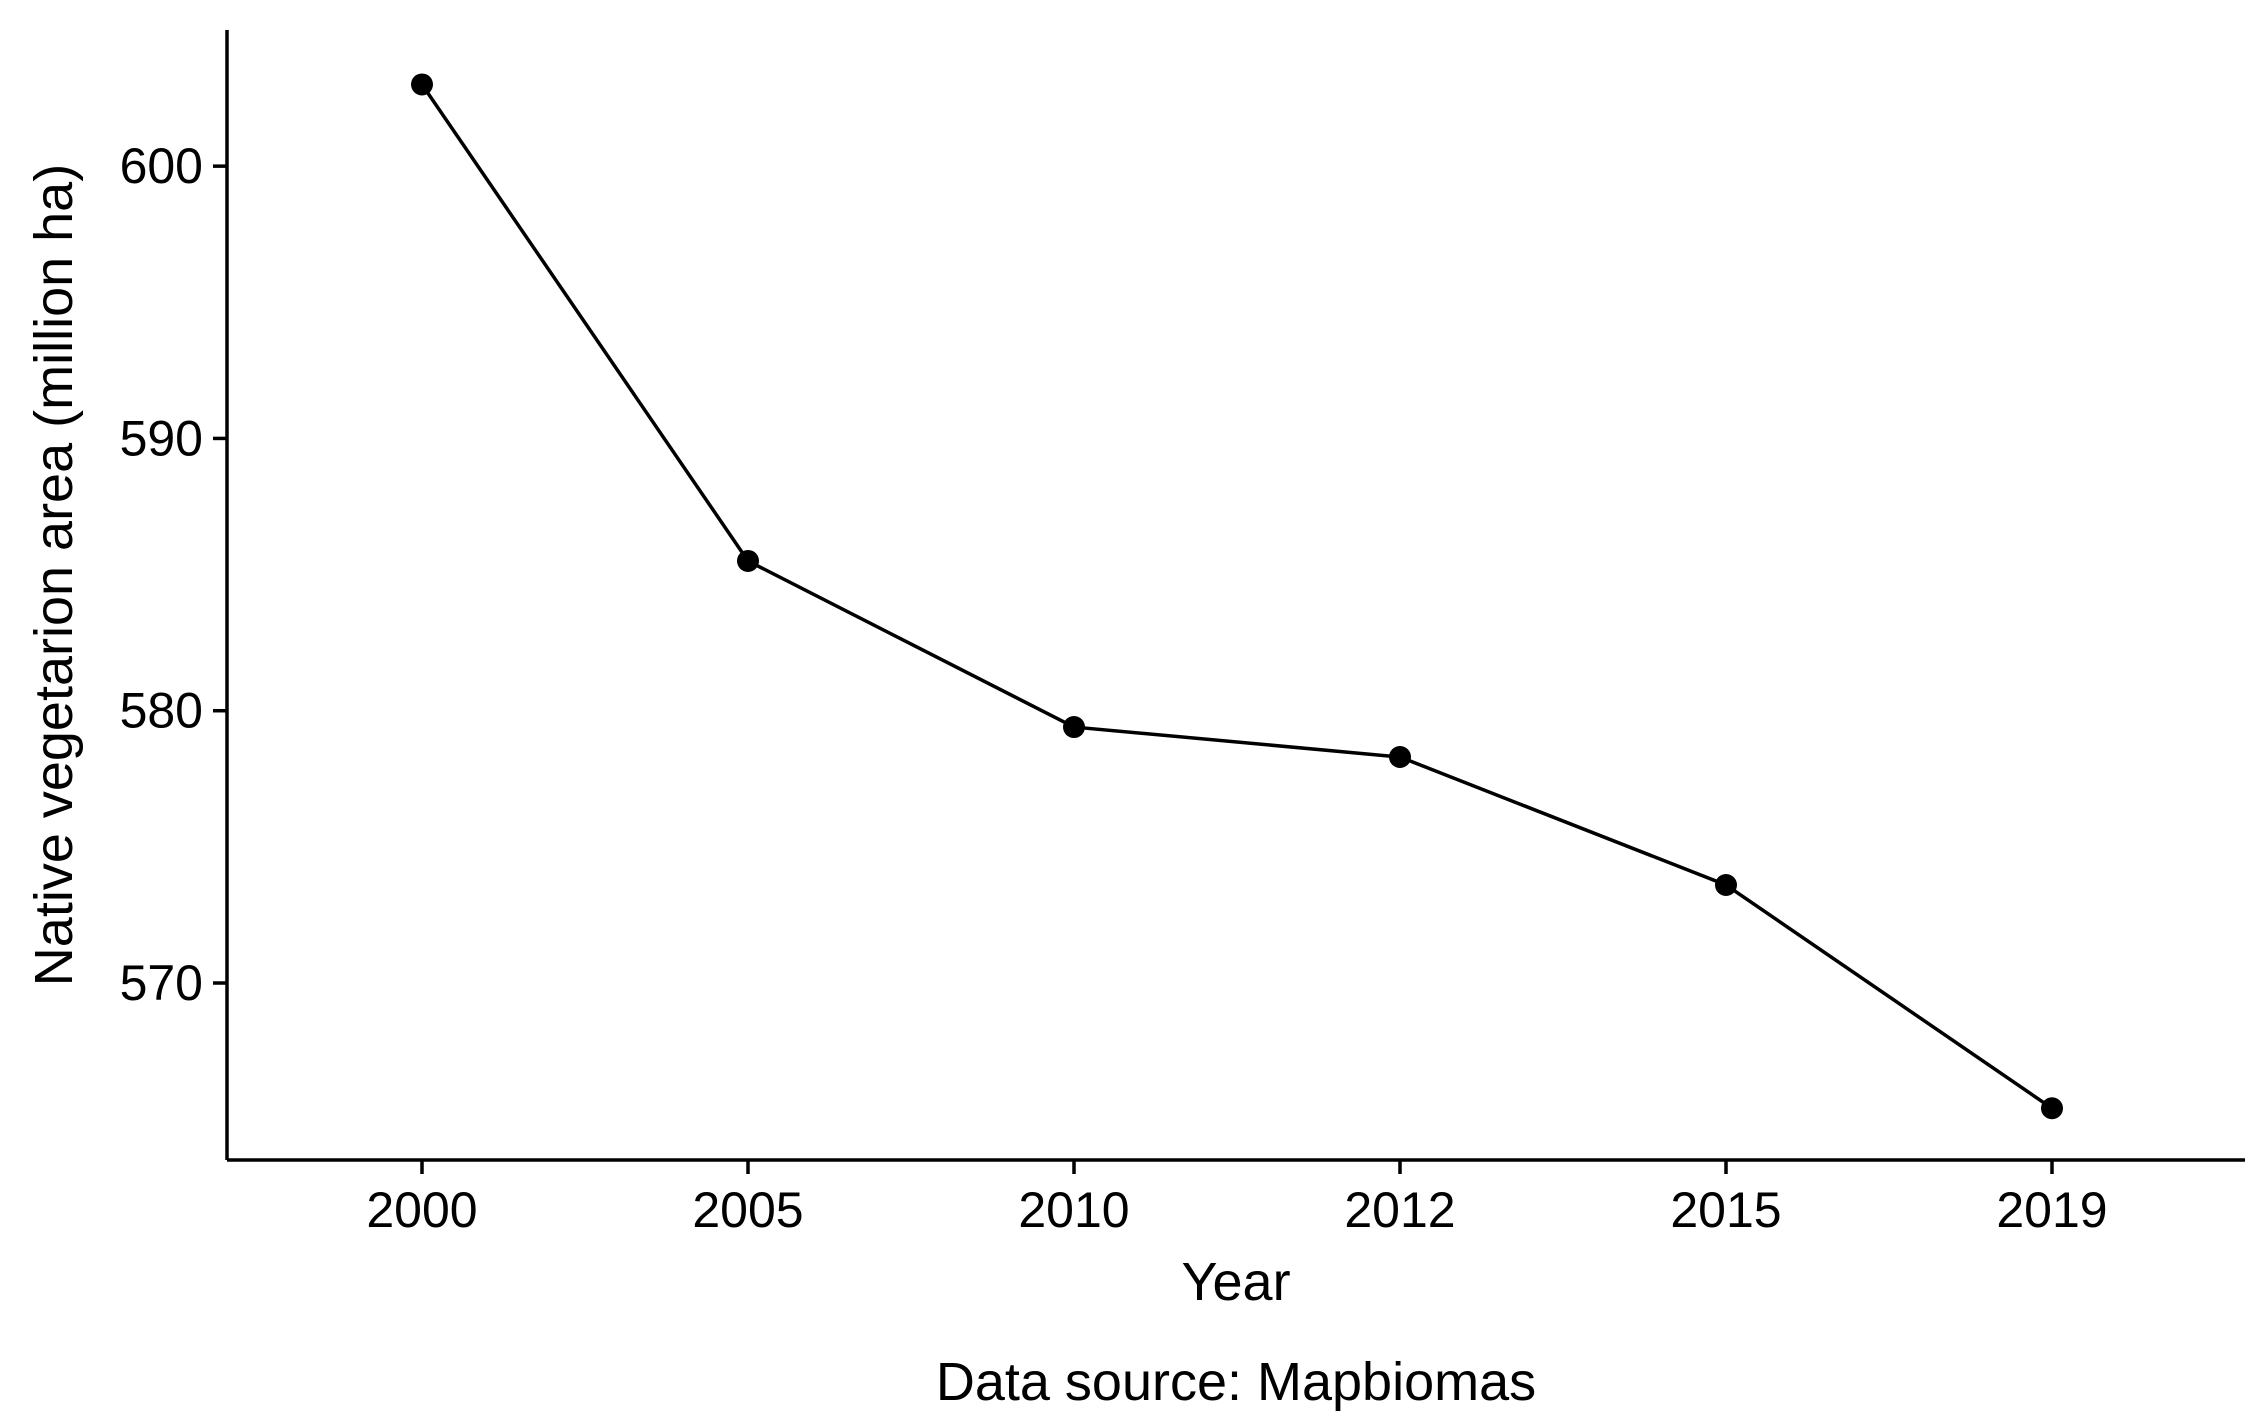 The height and width of the screenshot is (1417, 2267). I want to click on x-tick-label: 2012, so click(1399, 1210).